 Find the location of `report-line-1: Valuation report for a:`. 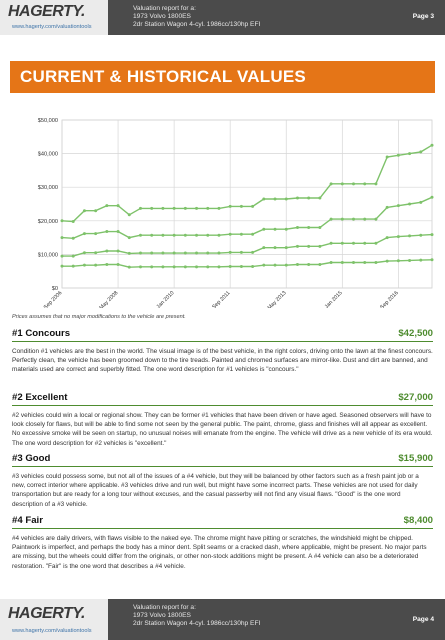

report-line-1: Valuation report for a: is located at coordinates (164, 8).